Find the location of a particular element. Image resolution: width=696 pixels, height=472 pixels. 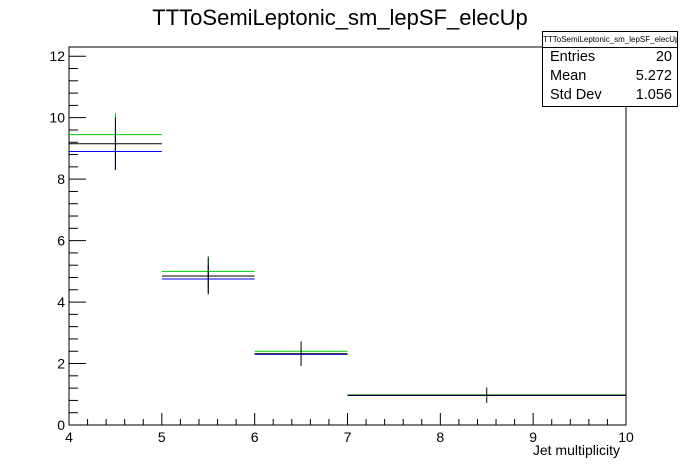

stats-row-entries: Entries 20 is located at coordinates (610, 57).